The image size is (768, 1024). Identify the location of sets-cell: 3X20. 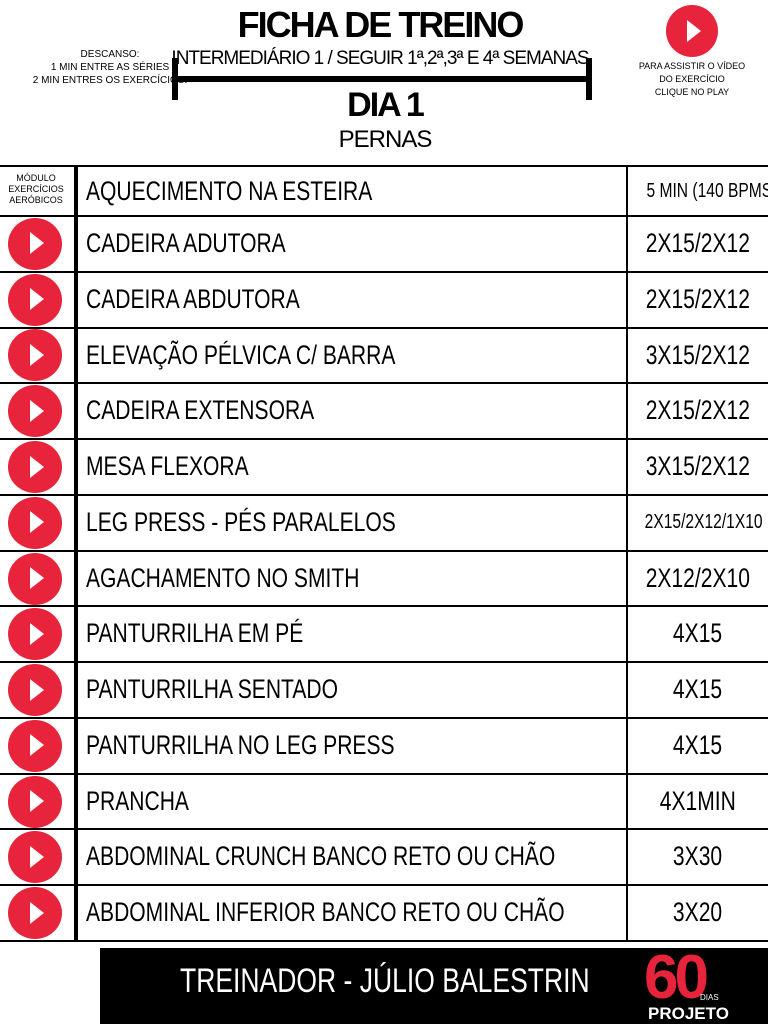
(697, 913).